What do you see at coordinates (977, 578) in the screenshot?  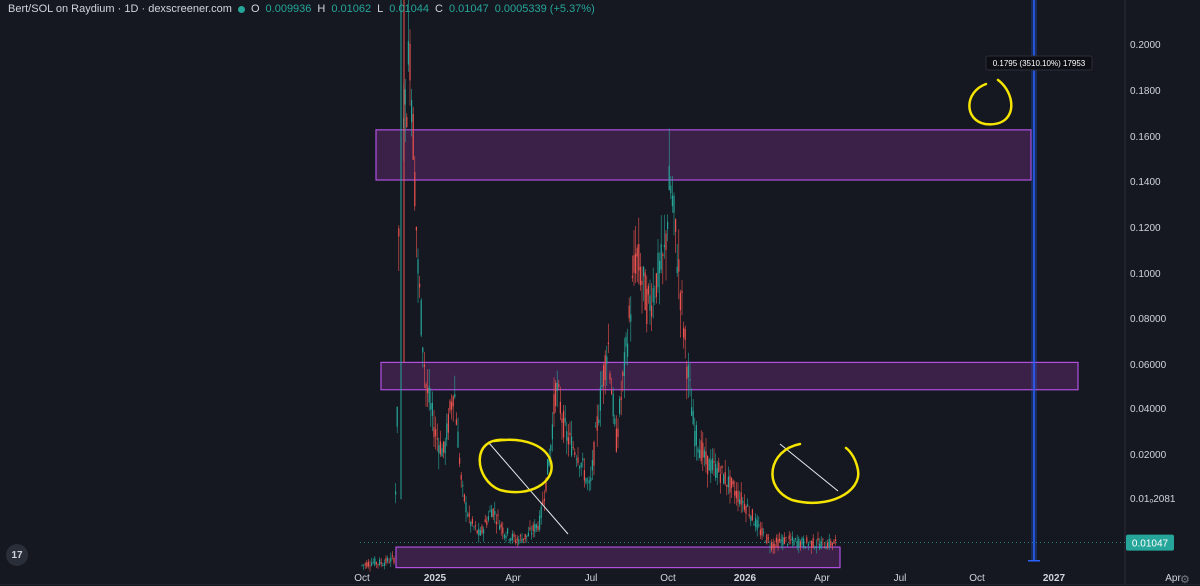 I see `time-axis-tick: Oct` at bounding box center [977, 578].